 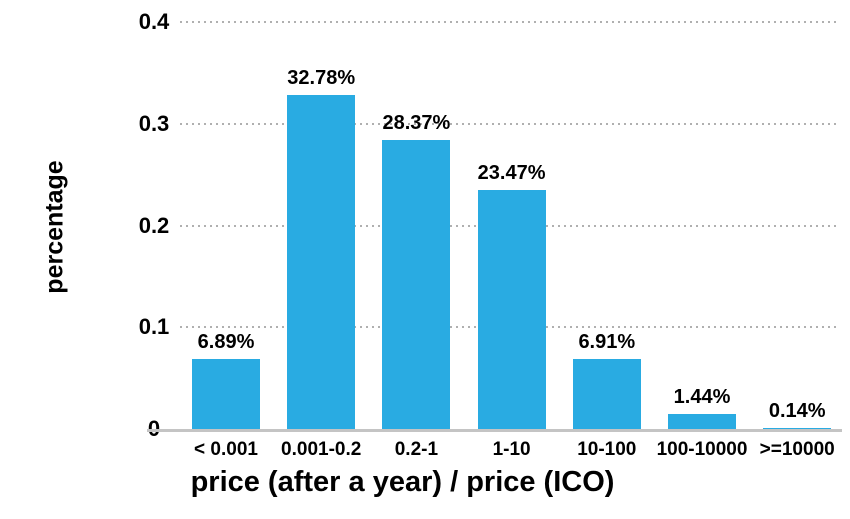 What do you see at coordinates (511, 449) in the screenshot?
I see `x-tick-label: 1-10` at bounding box center [511, 449].